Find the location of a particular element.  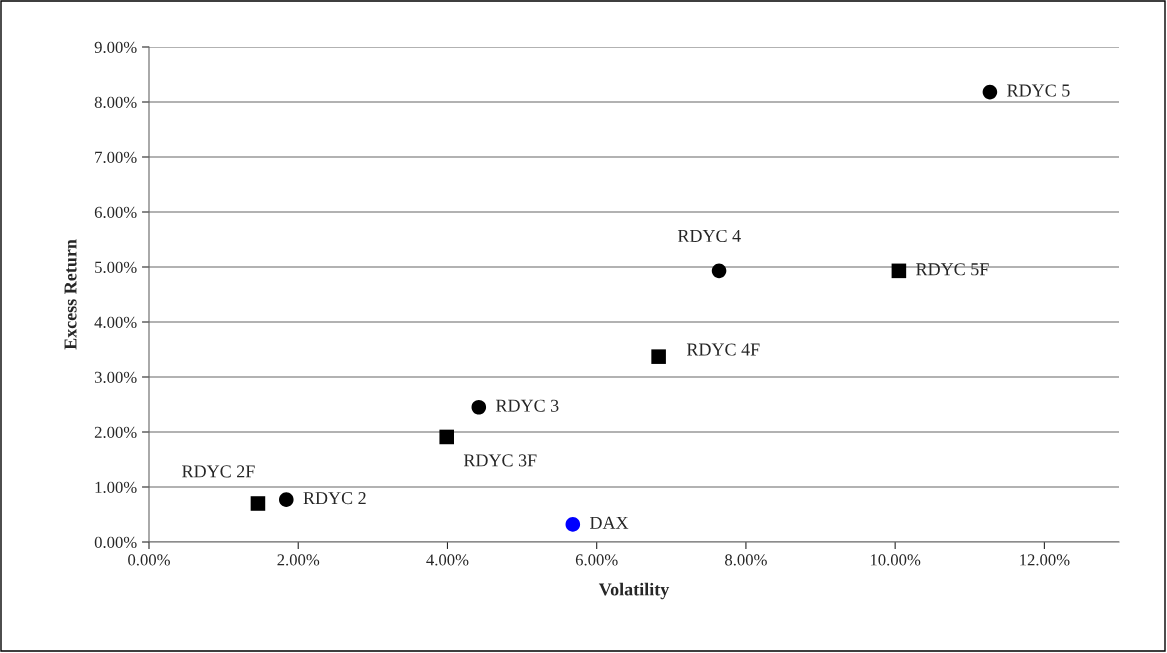

series-label: RDYC 5 is located at coordinates (1038, 90).